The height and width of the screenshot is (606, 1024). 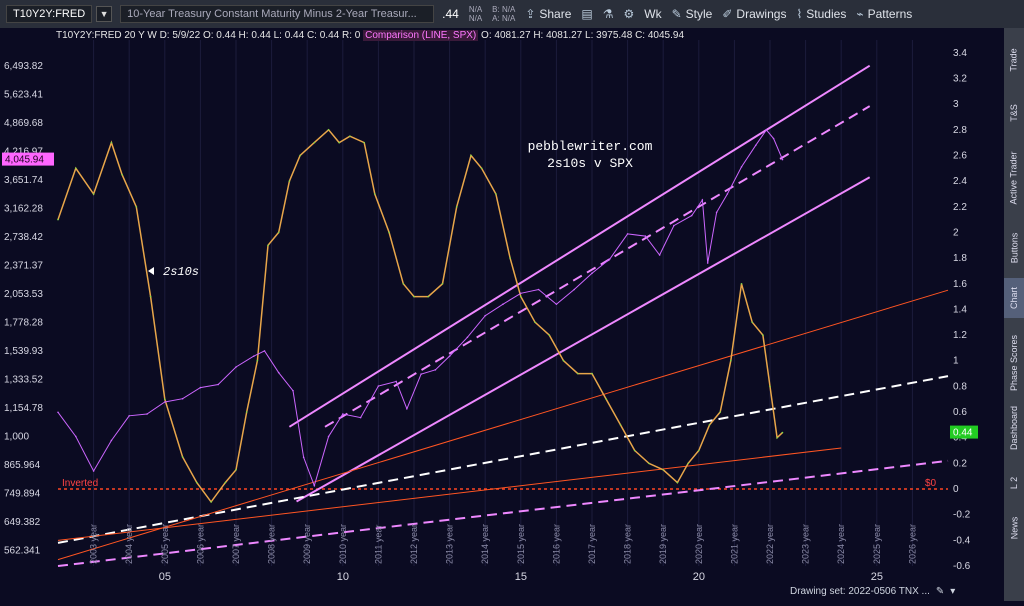 What do you see at coordinates (151, 271) in the screenshot?
I see `annotation-arrow-icon` at bounding box center [151, 271].